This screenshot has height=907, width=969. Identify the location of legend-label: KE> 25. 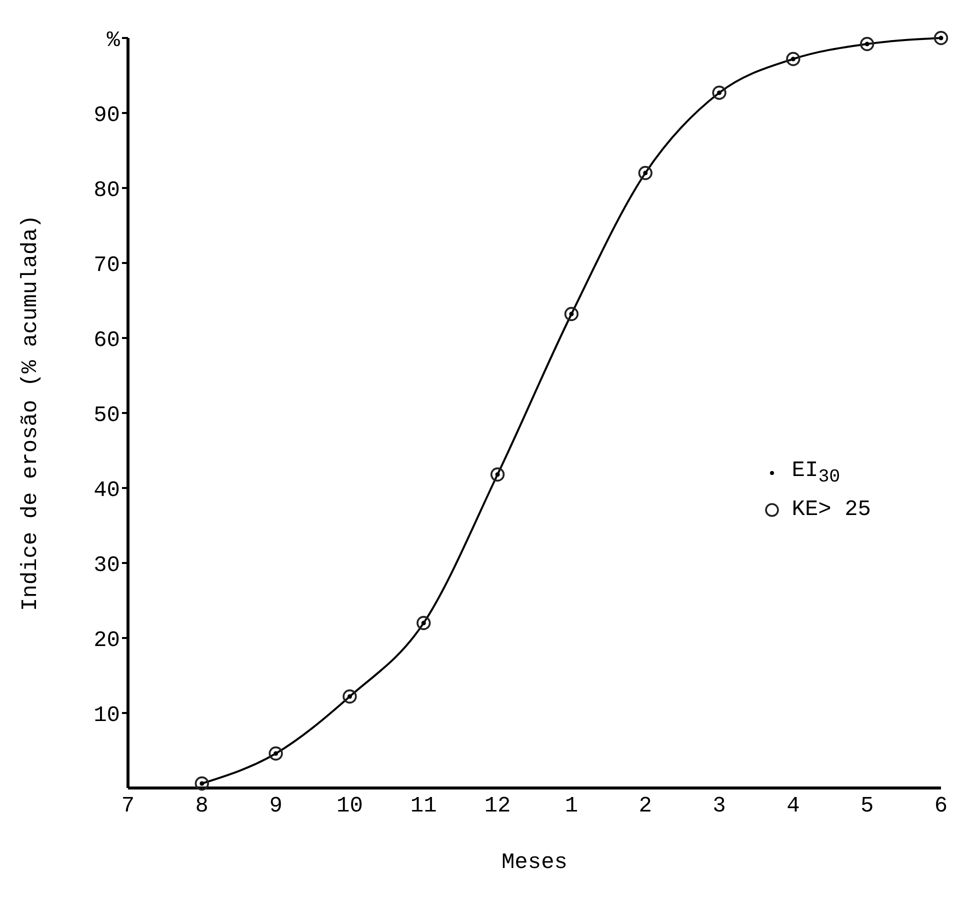
(831, 509).